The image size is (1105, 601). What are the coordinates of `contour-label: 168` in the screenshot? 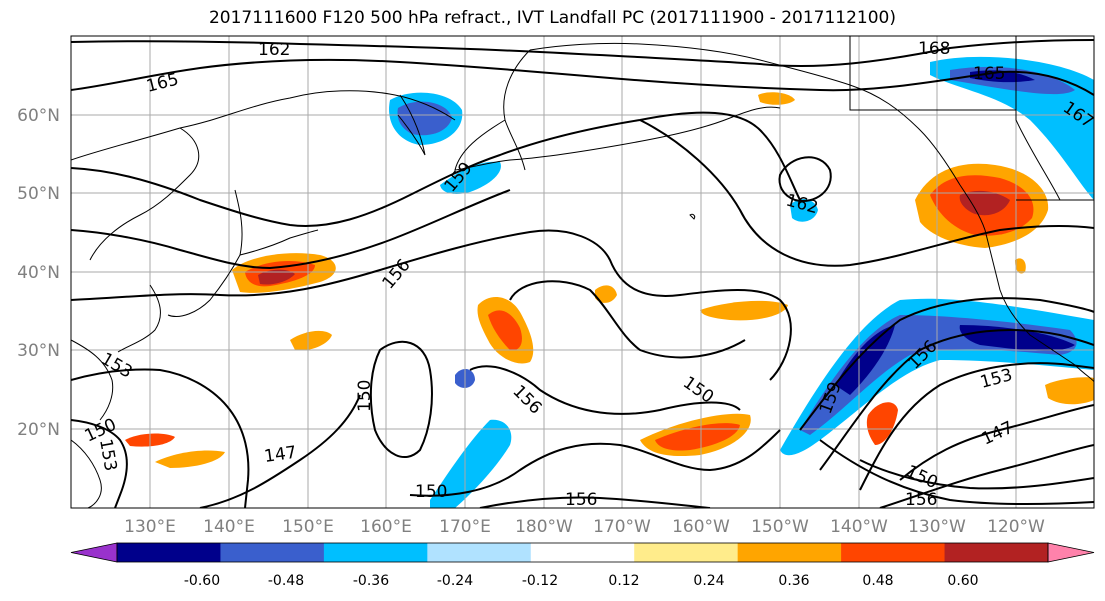 It's located at (934, 49).